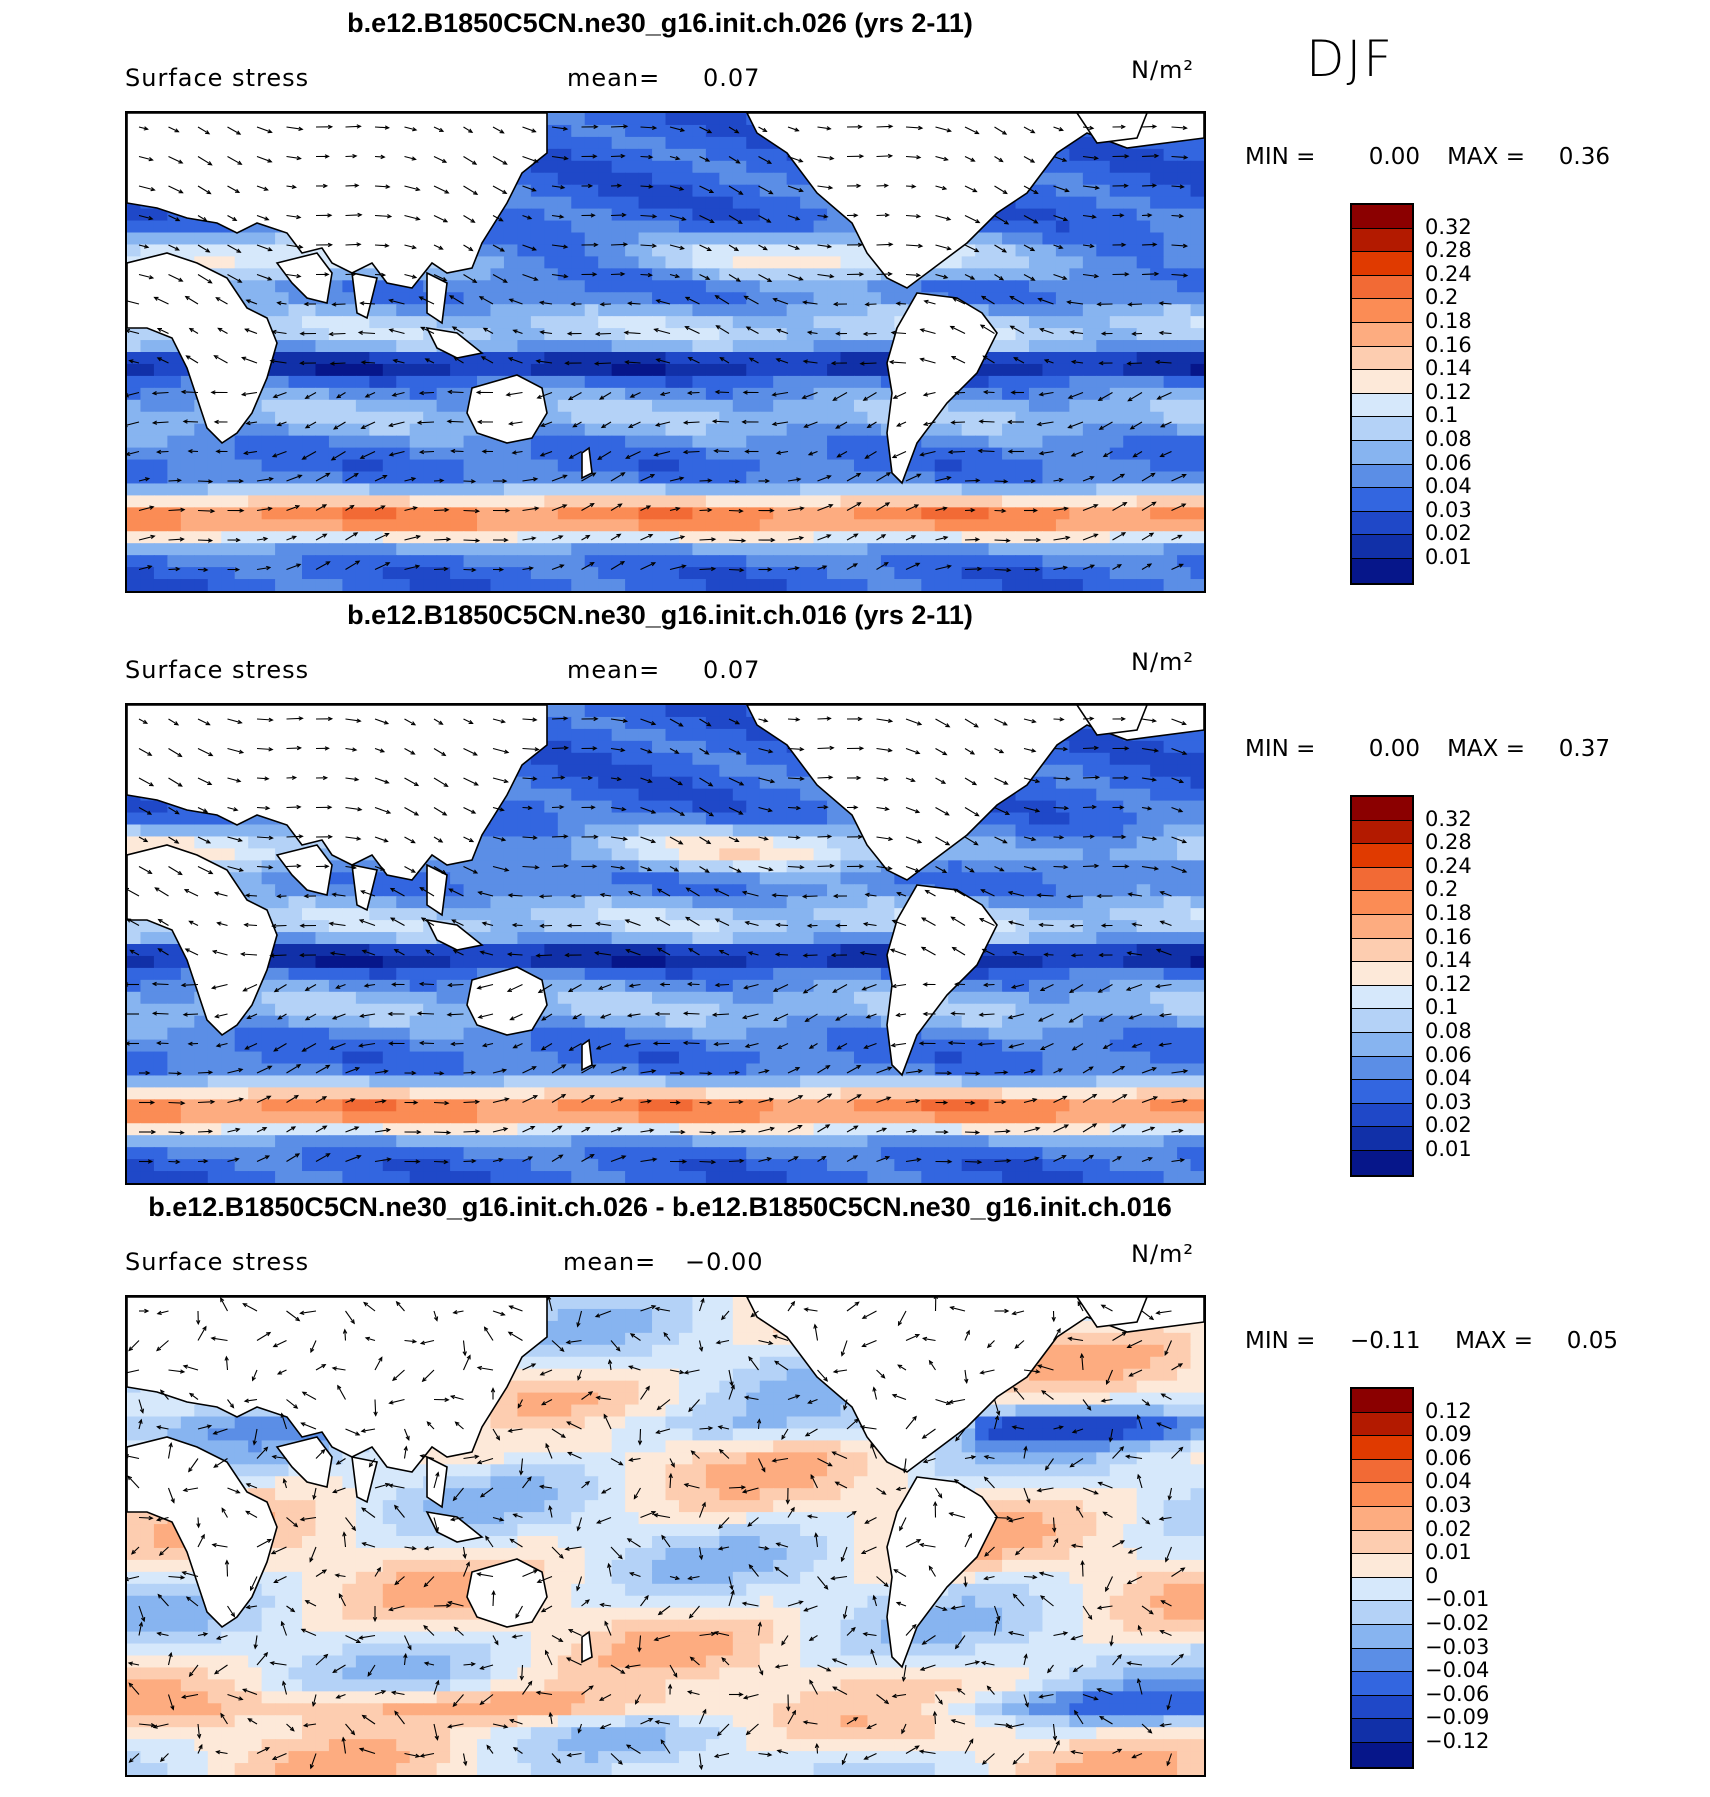 The width and height of the screenshot is (1710, 1797). I want to click on min-max-readout: MIN = 0.00 MAX = 0.37, so click(1427, 749).